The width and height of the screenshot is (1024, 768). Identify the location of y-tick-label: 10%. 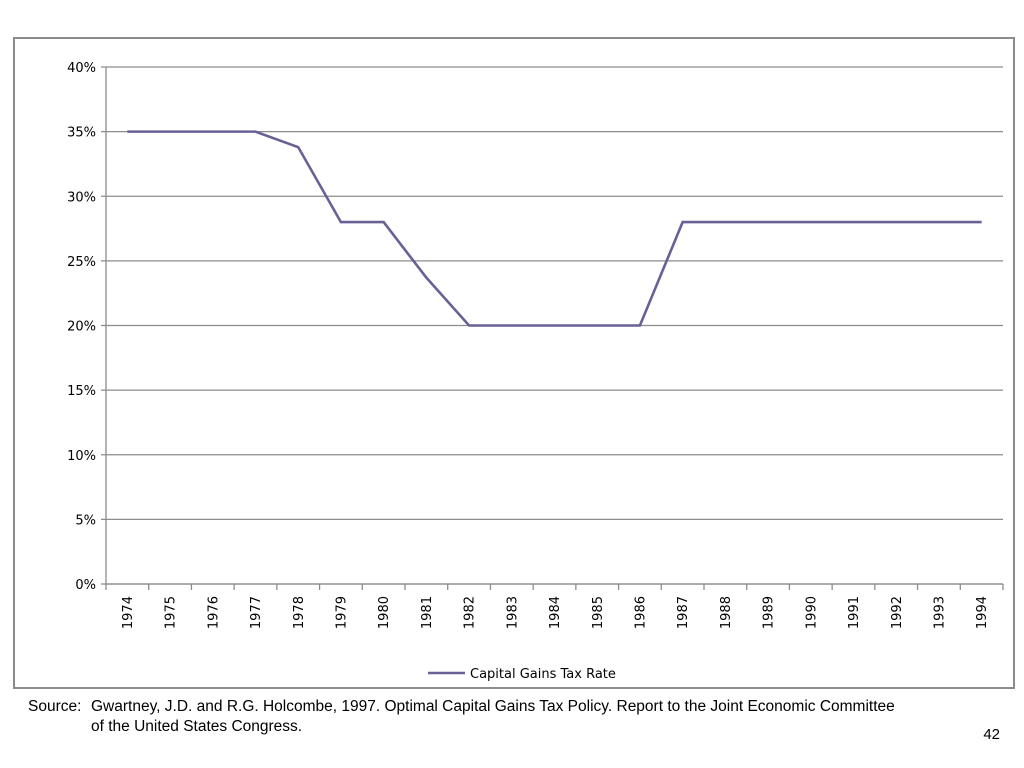
(81, 456).